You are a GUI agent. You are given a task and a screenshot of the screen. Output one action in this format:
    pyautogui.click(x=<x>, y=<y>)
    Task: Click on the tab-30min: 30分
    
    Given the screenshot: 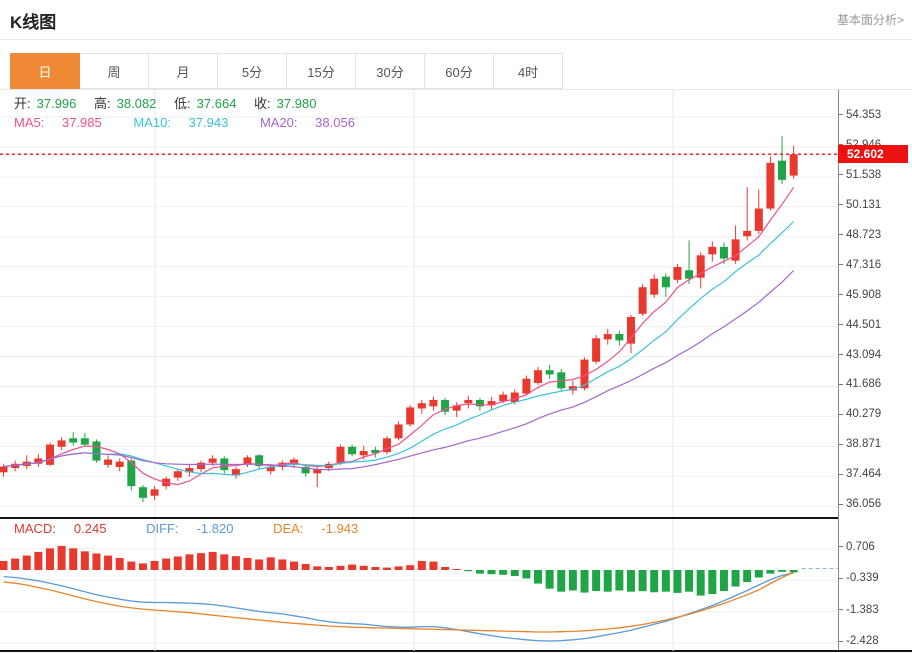 What is the action you would take?
    pyautogui.click(x=390, y=71)
    